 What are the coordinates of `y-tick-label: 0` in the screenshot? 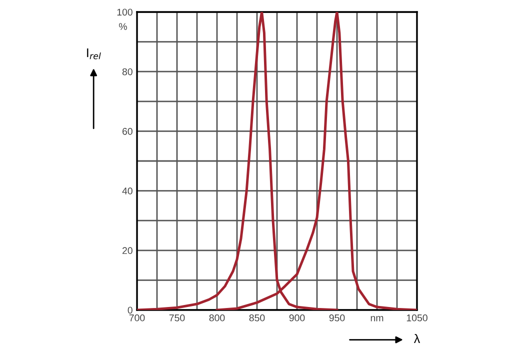 It's located at (130, 310).